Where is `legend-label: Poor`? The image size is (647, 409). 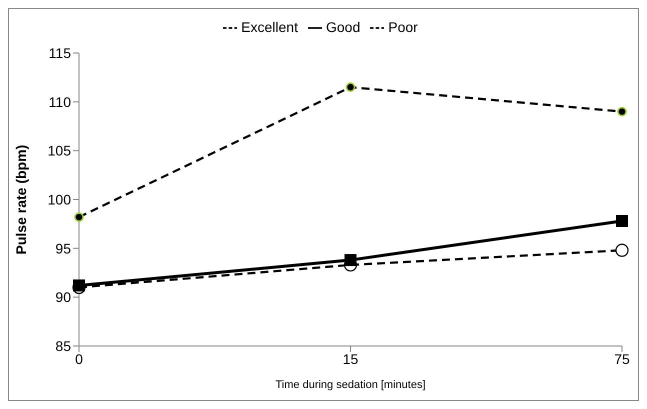 legend-label: Poor is located at coordinates (403, 27).